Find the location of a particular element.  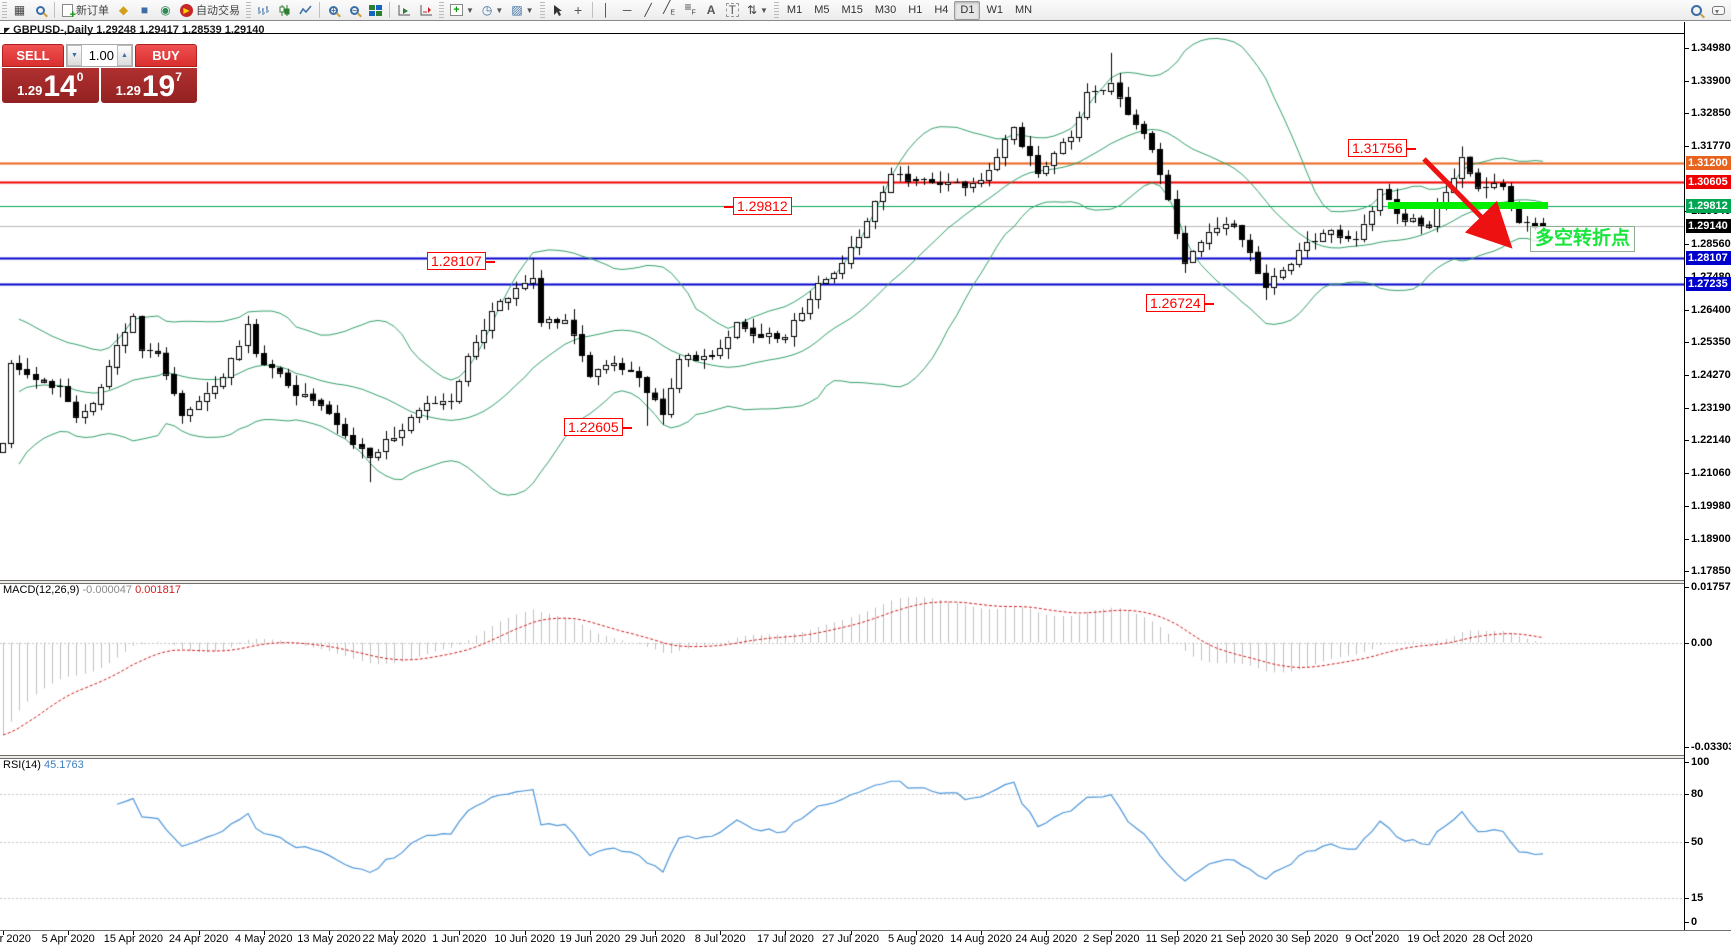

new-chart-button: ▦ is located at coordinates (19, 10).